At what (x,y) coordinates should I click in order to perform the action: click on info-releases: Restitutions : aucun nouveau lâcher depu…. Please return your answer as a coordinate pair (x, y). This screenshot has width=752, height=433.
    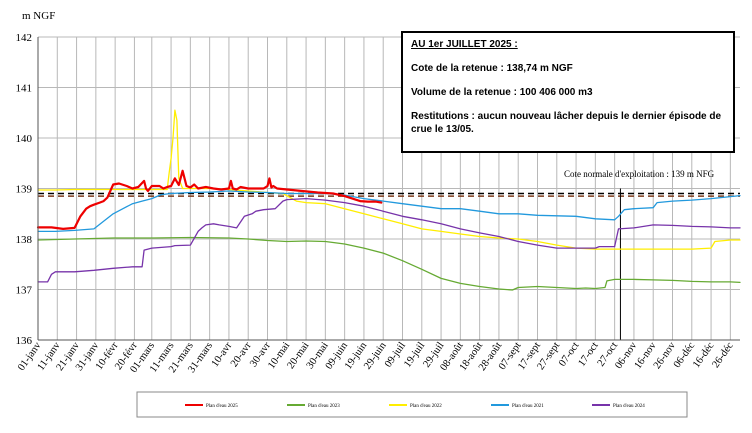
    Looking at the image, I should click on (566, 123).